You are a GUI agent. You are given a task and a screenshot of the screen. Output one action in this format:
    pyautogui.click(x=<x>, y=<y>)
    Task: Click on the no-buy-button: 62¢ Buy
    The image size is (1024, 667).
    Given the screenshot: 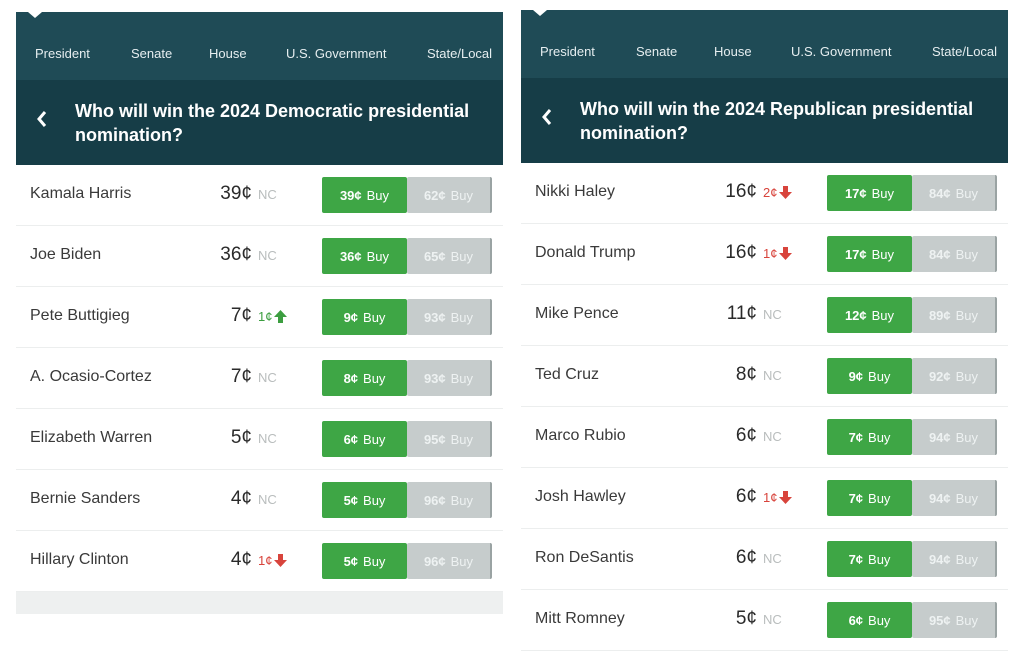 What is the action you would take?
    pyautogui.click(x=449, y=195)
    